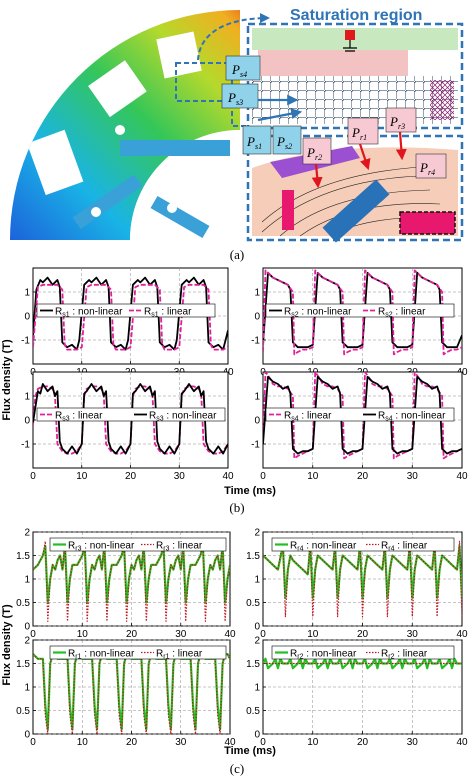 This screenshot has height=784, width=474. I want to click on svg-text: Ps4, so click(239, 70).